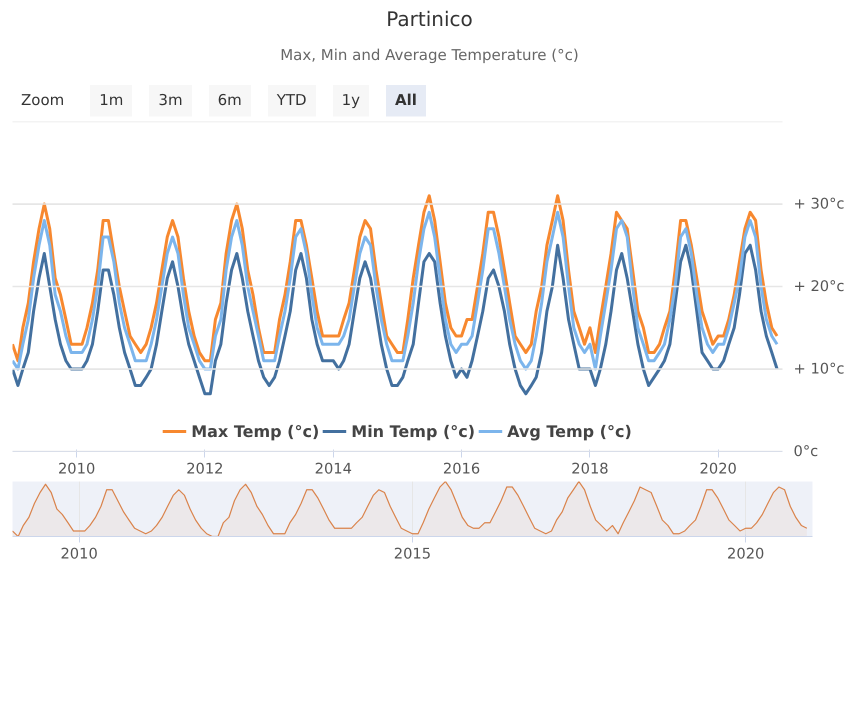 This screenshot has height=711, width=849. What do you see at coordinates (205, 469) in the screenshot?
I see `x-tick-label: 2012` at bounding box center [205, 469].